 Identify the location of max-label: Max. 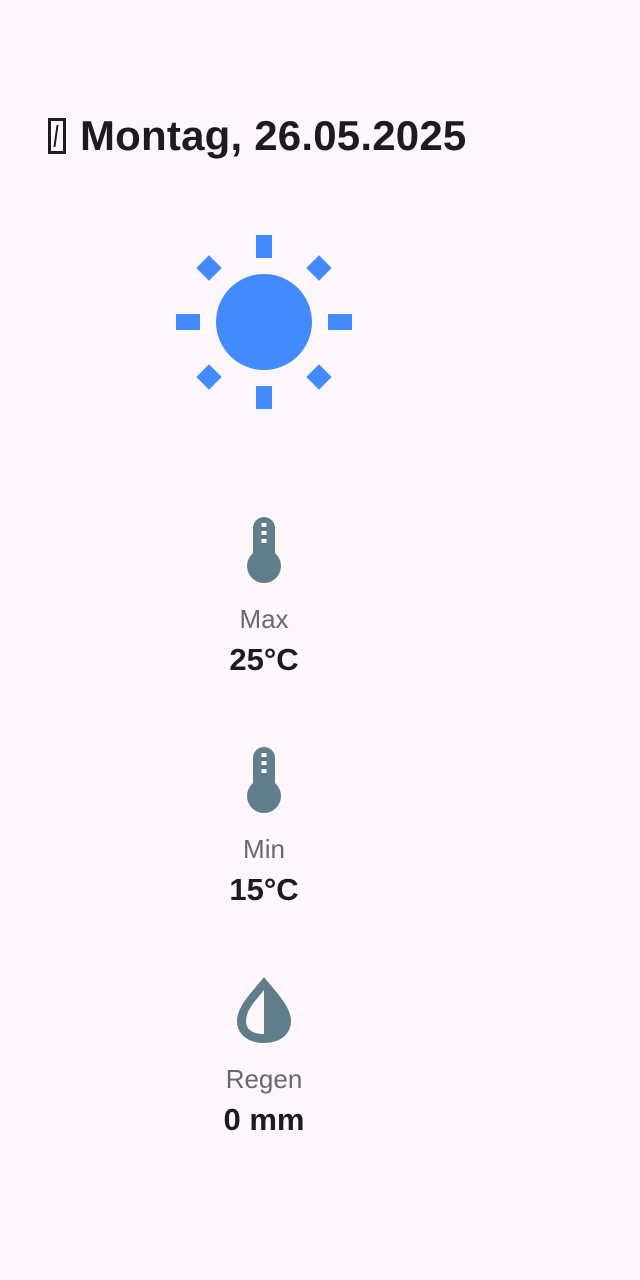
(264, 619).